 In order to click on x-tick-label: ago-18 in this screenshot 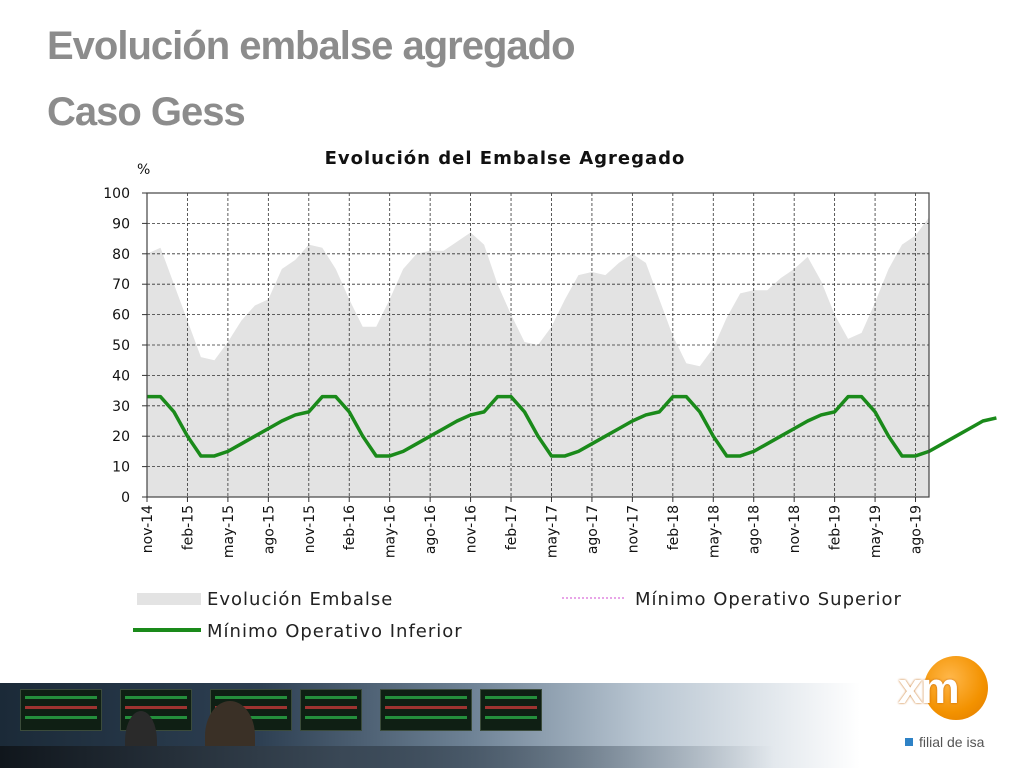, I will do `click(755, 529)`.